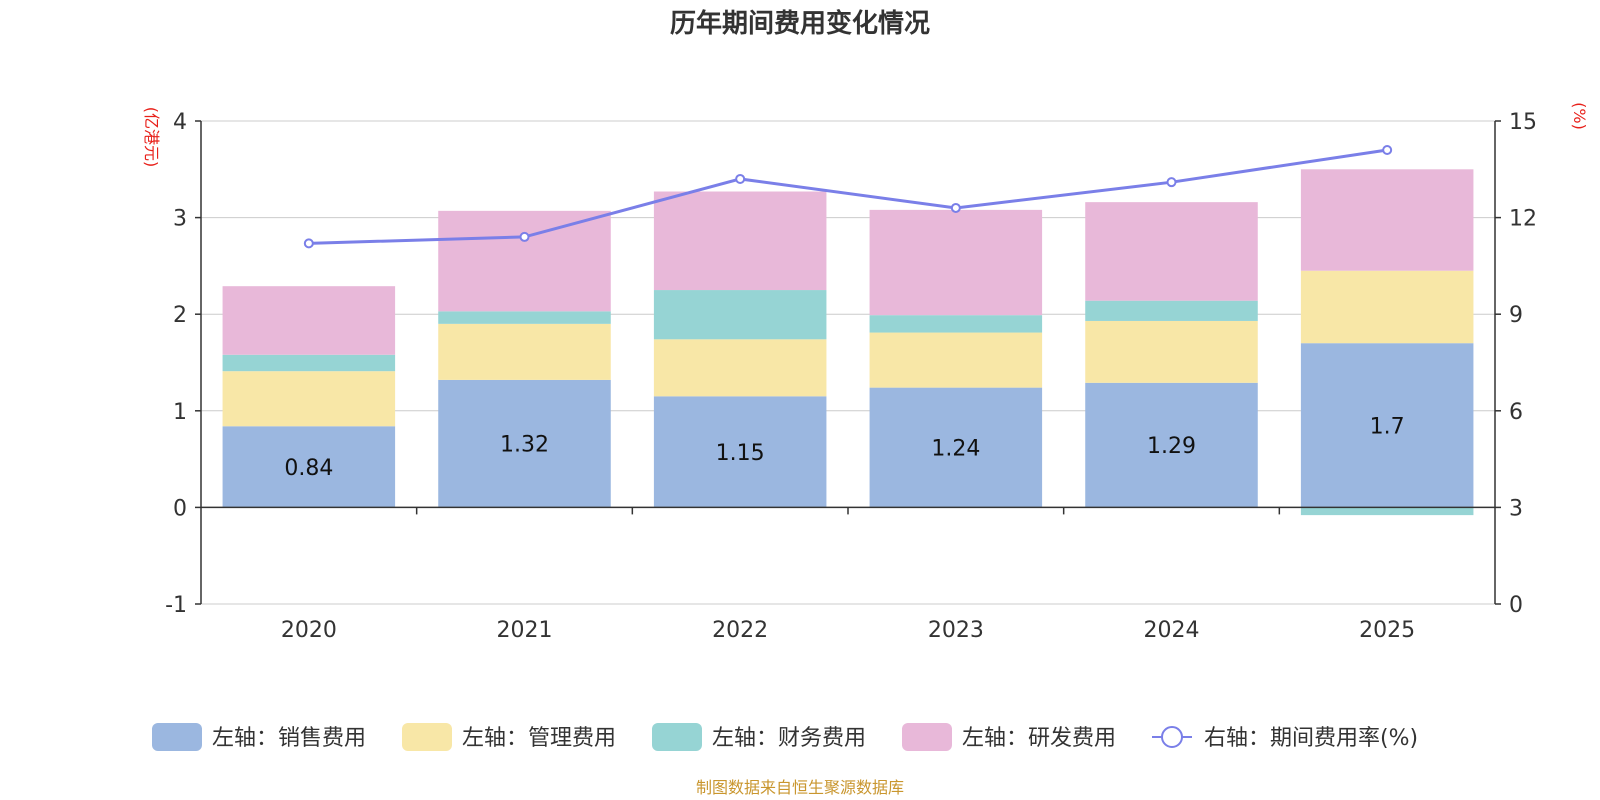  Describe the element at coordinates (1516, 605) in the screenshot. I see `right-axis-tick-label: 0` at that location.